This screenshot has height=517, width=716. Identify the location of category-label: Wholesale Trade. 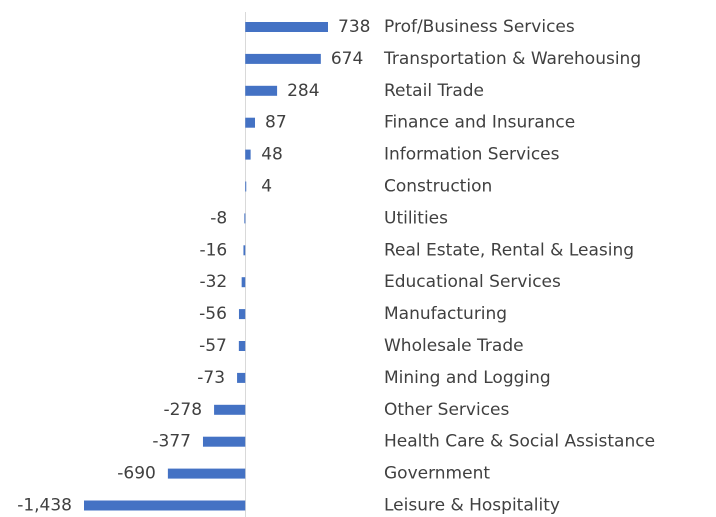
(454, 346).